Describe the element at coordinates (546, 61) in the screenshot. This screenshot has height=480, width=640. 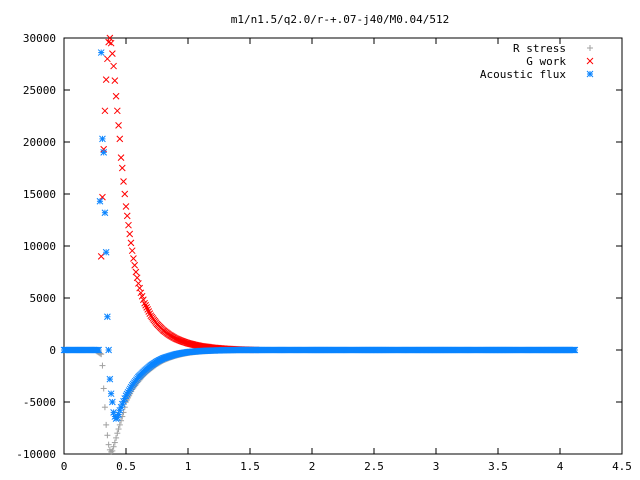
I see `legend-label: G work` at that location.